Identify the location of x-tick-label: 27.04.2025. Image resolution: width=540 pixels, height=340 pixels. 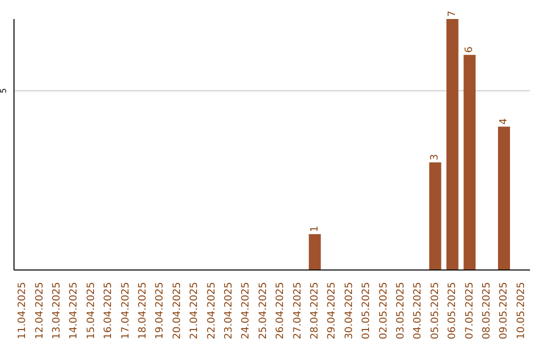
(298, 311).